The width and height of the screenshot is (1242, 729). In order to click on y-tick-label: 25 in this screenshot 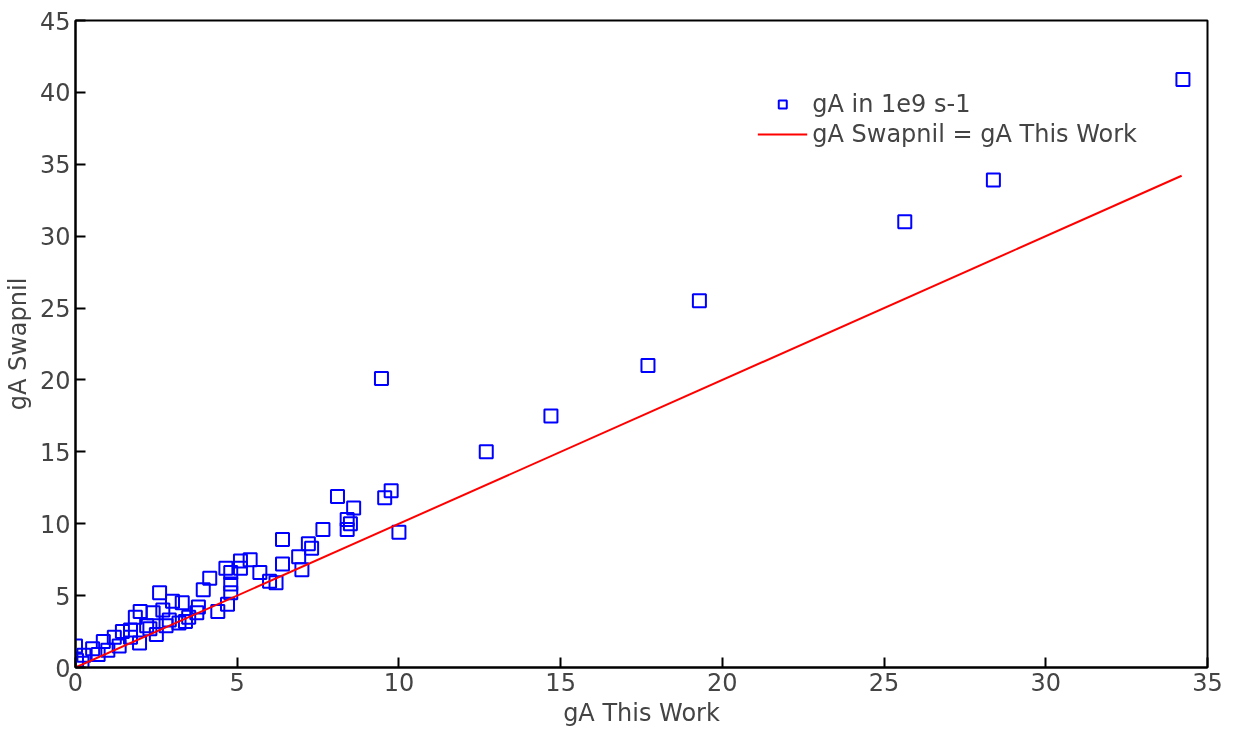, I will do `click(55, 309)`.